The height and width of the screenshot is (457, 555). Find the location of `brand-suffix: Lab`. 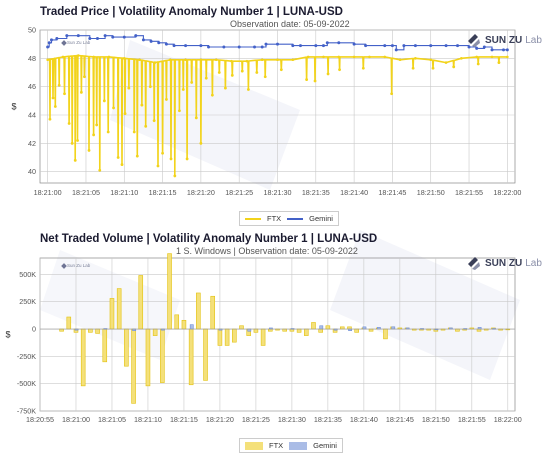

brand-suffix: Lab is located at coordinates (533, 263).